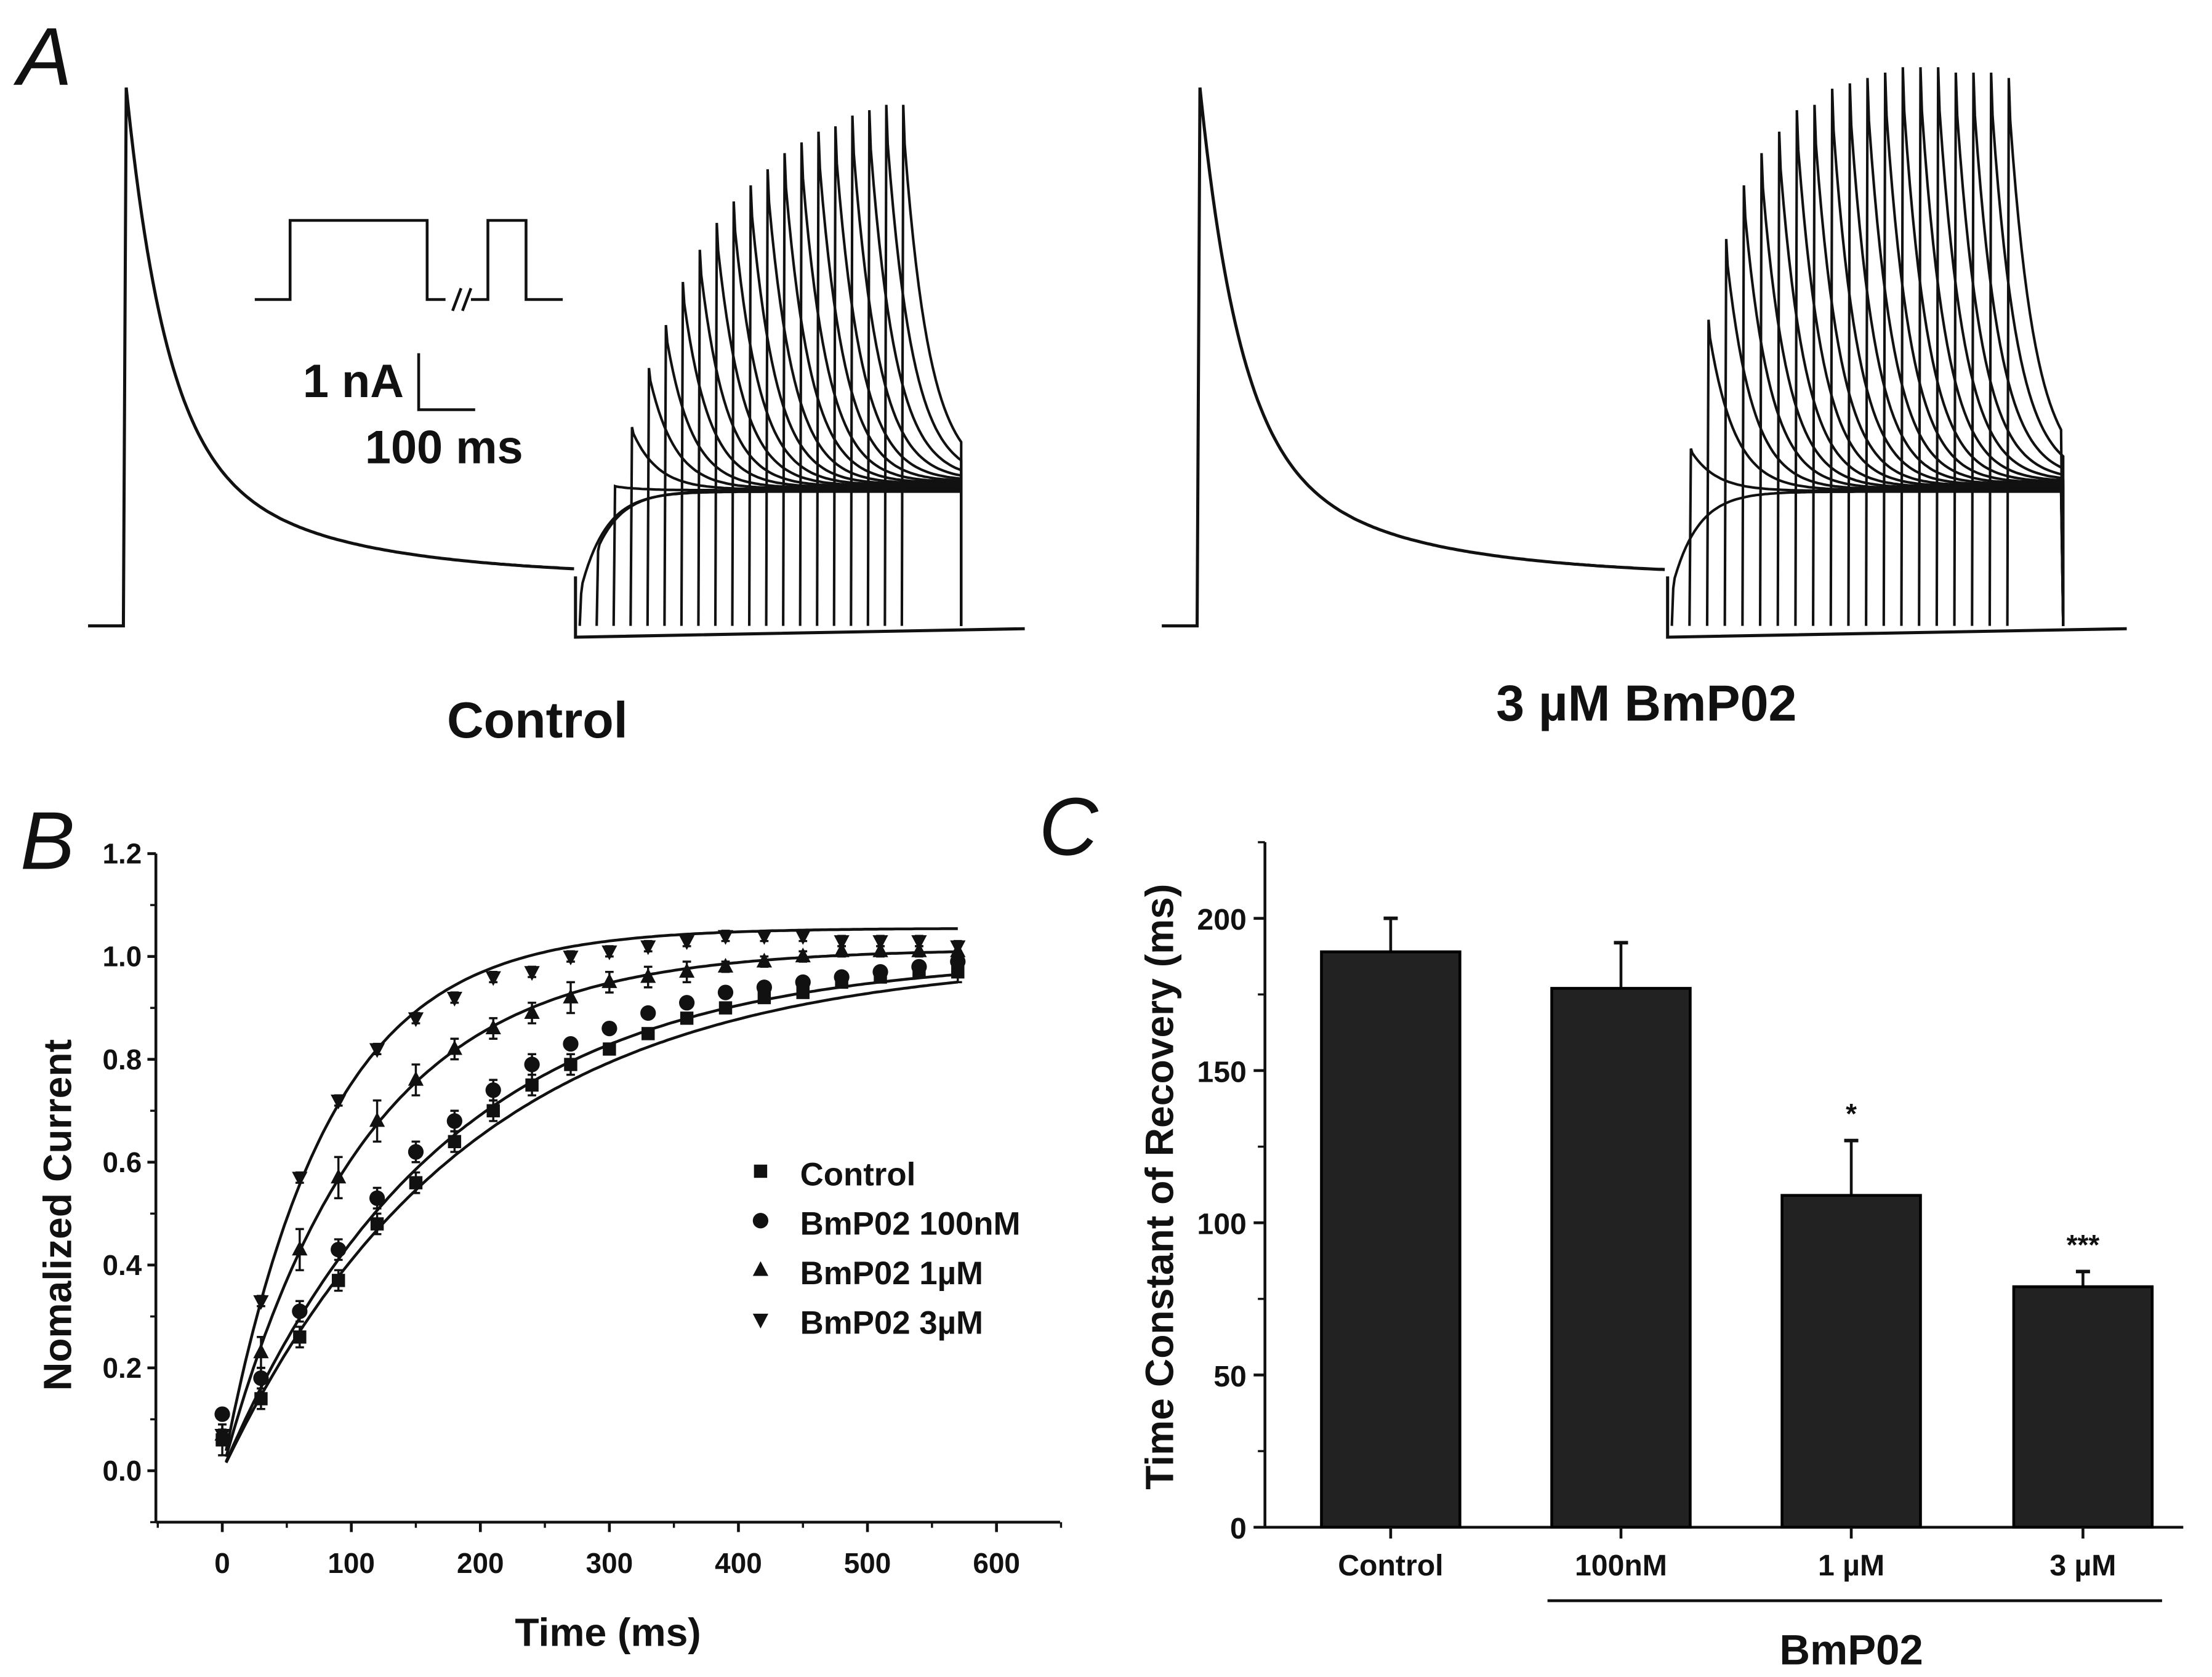  What do you see at coordinates (122, 854) in the screenshot?
I see `y-tick-label: 1.2` at bounding box center [122, 854].